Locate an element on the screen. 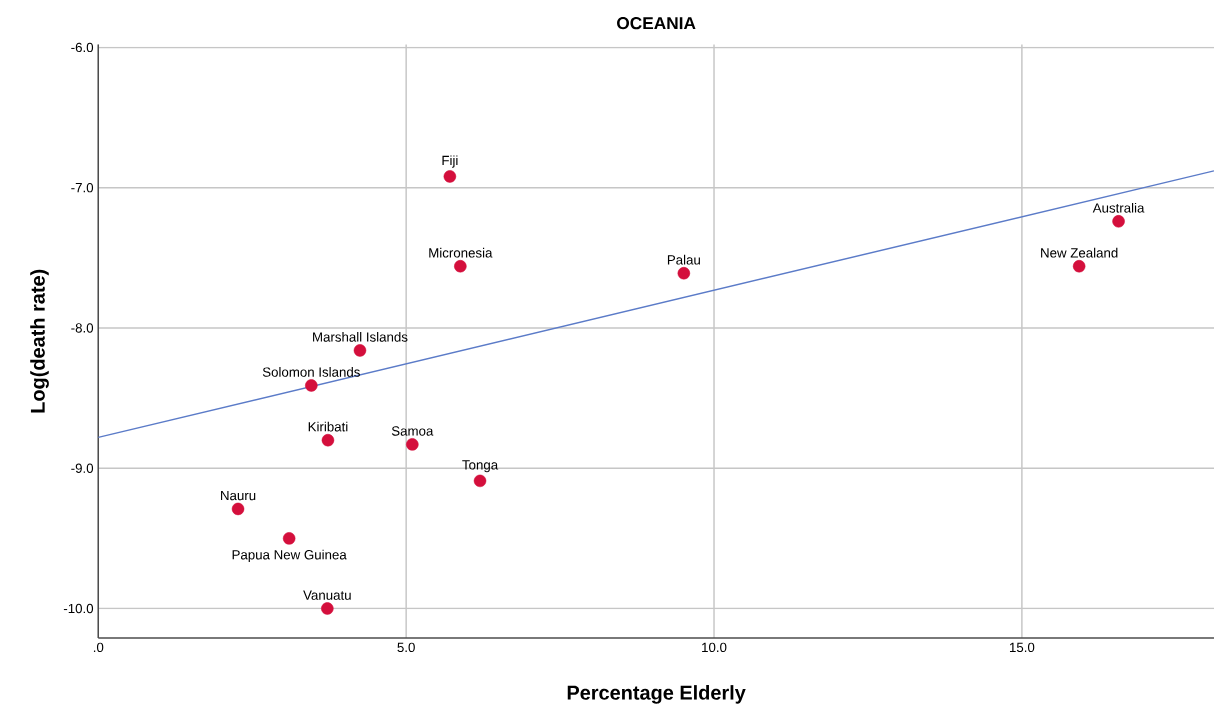 The image size is (1214, 717). x-axis-title: Percentage Elderly is located at coordinates (656, 694).